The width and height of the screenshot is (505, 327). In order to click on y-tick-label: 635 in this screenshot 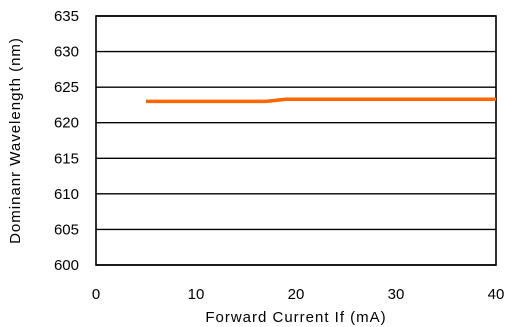, I will do `click(66, 16)`.